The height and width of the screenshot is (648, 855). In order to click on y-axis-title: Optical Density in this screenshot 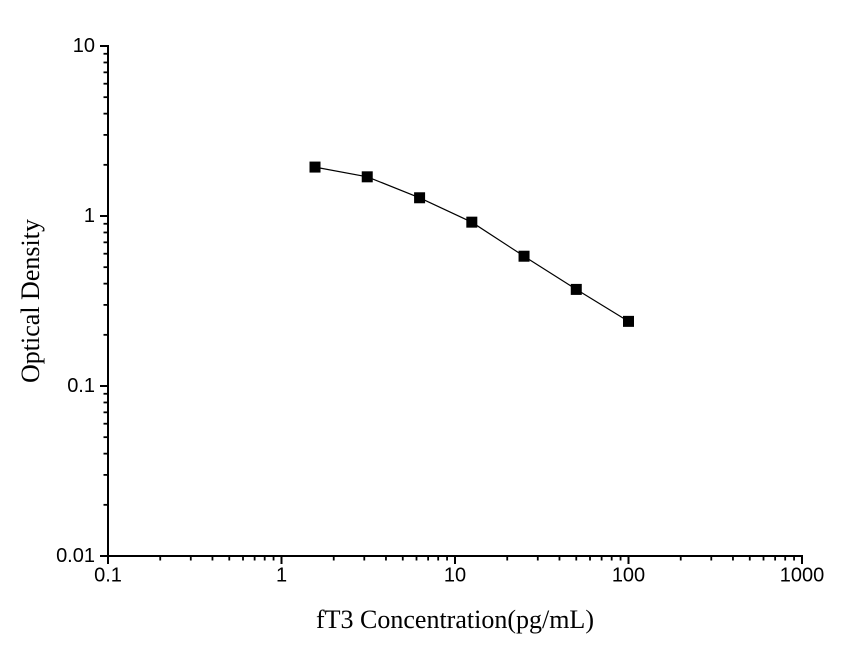, I will do `click(30, 301)`.